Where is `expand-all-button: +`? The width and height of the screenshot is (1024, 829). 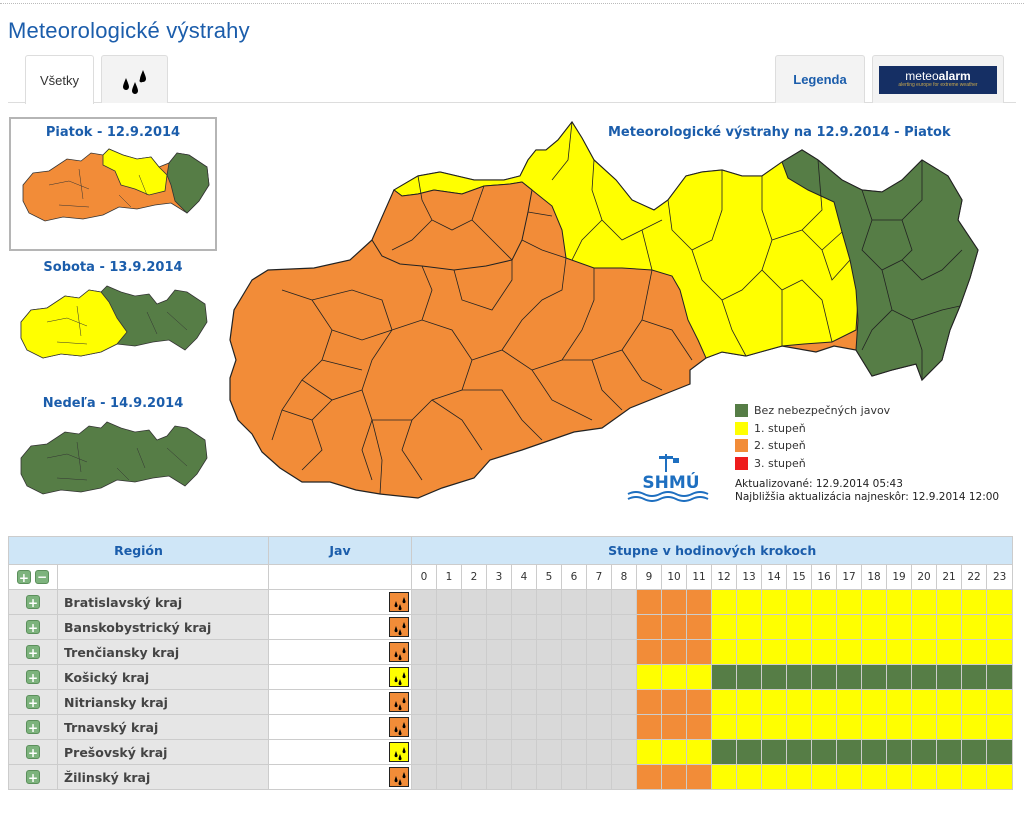
expand-all-button: + is located at coordinates (23, 577).